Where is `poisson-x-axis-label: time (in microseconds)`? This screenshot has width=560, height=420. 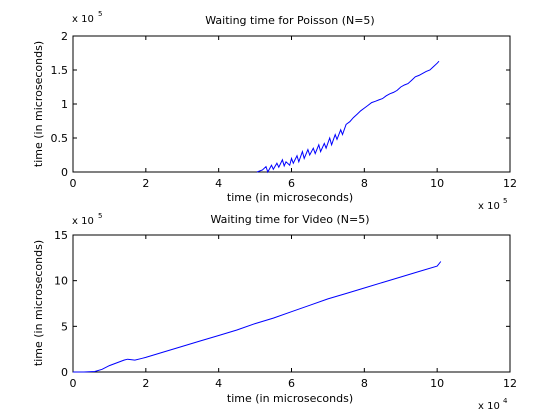
poisson-x-axis-label: time (in microseconds) is located at coordinates (290, 197).